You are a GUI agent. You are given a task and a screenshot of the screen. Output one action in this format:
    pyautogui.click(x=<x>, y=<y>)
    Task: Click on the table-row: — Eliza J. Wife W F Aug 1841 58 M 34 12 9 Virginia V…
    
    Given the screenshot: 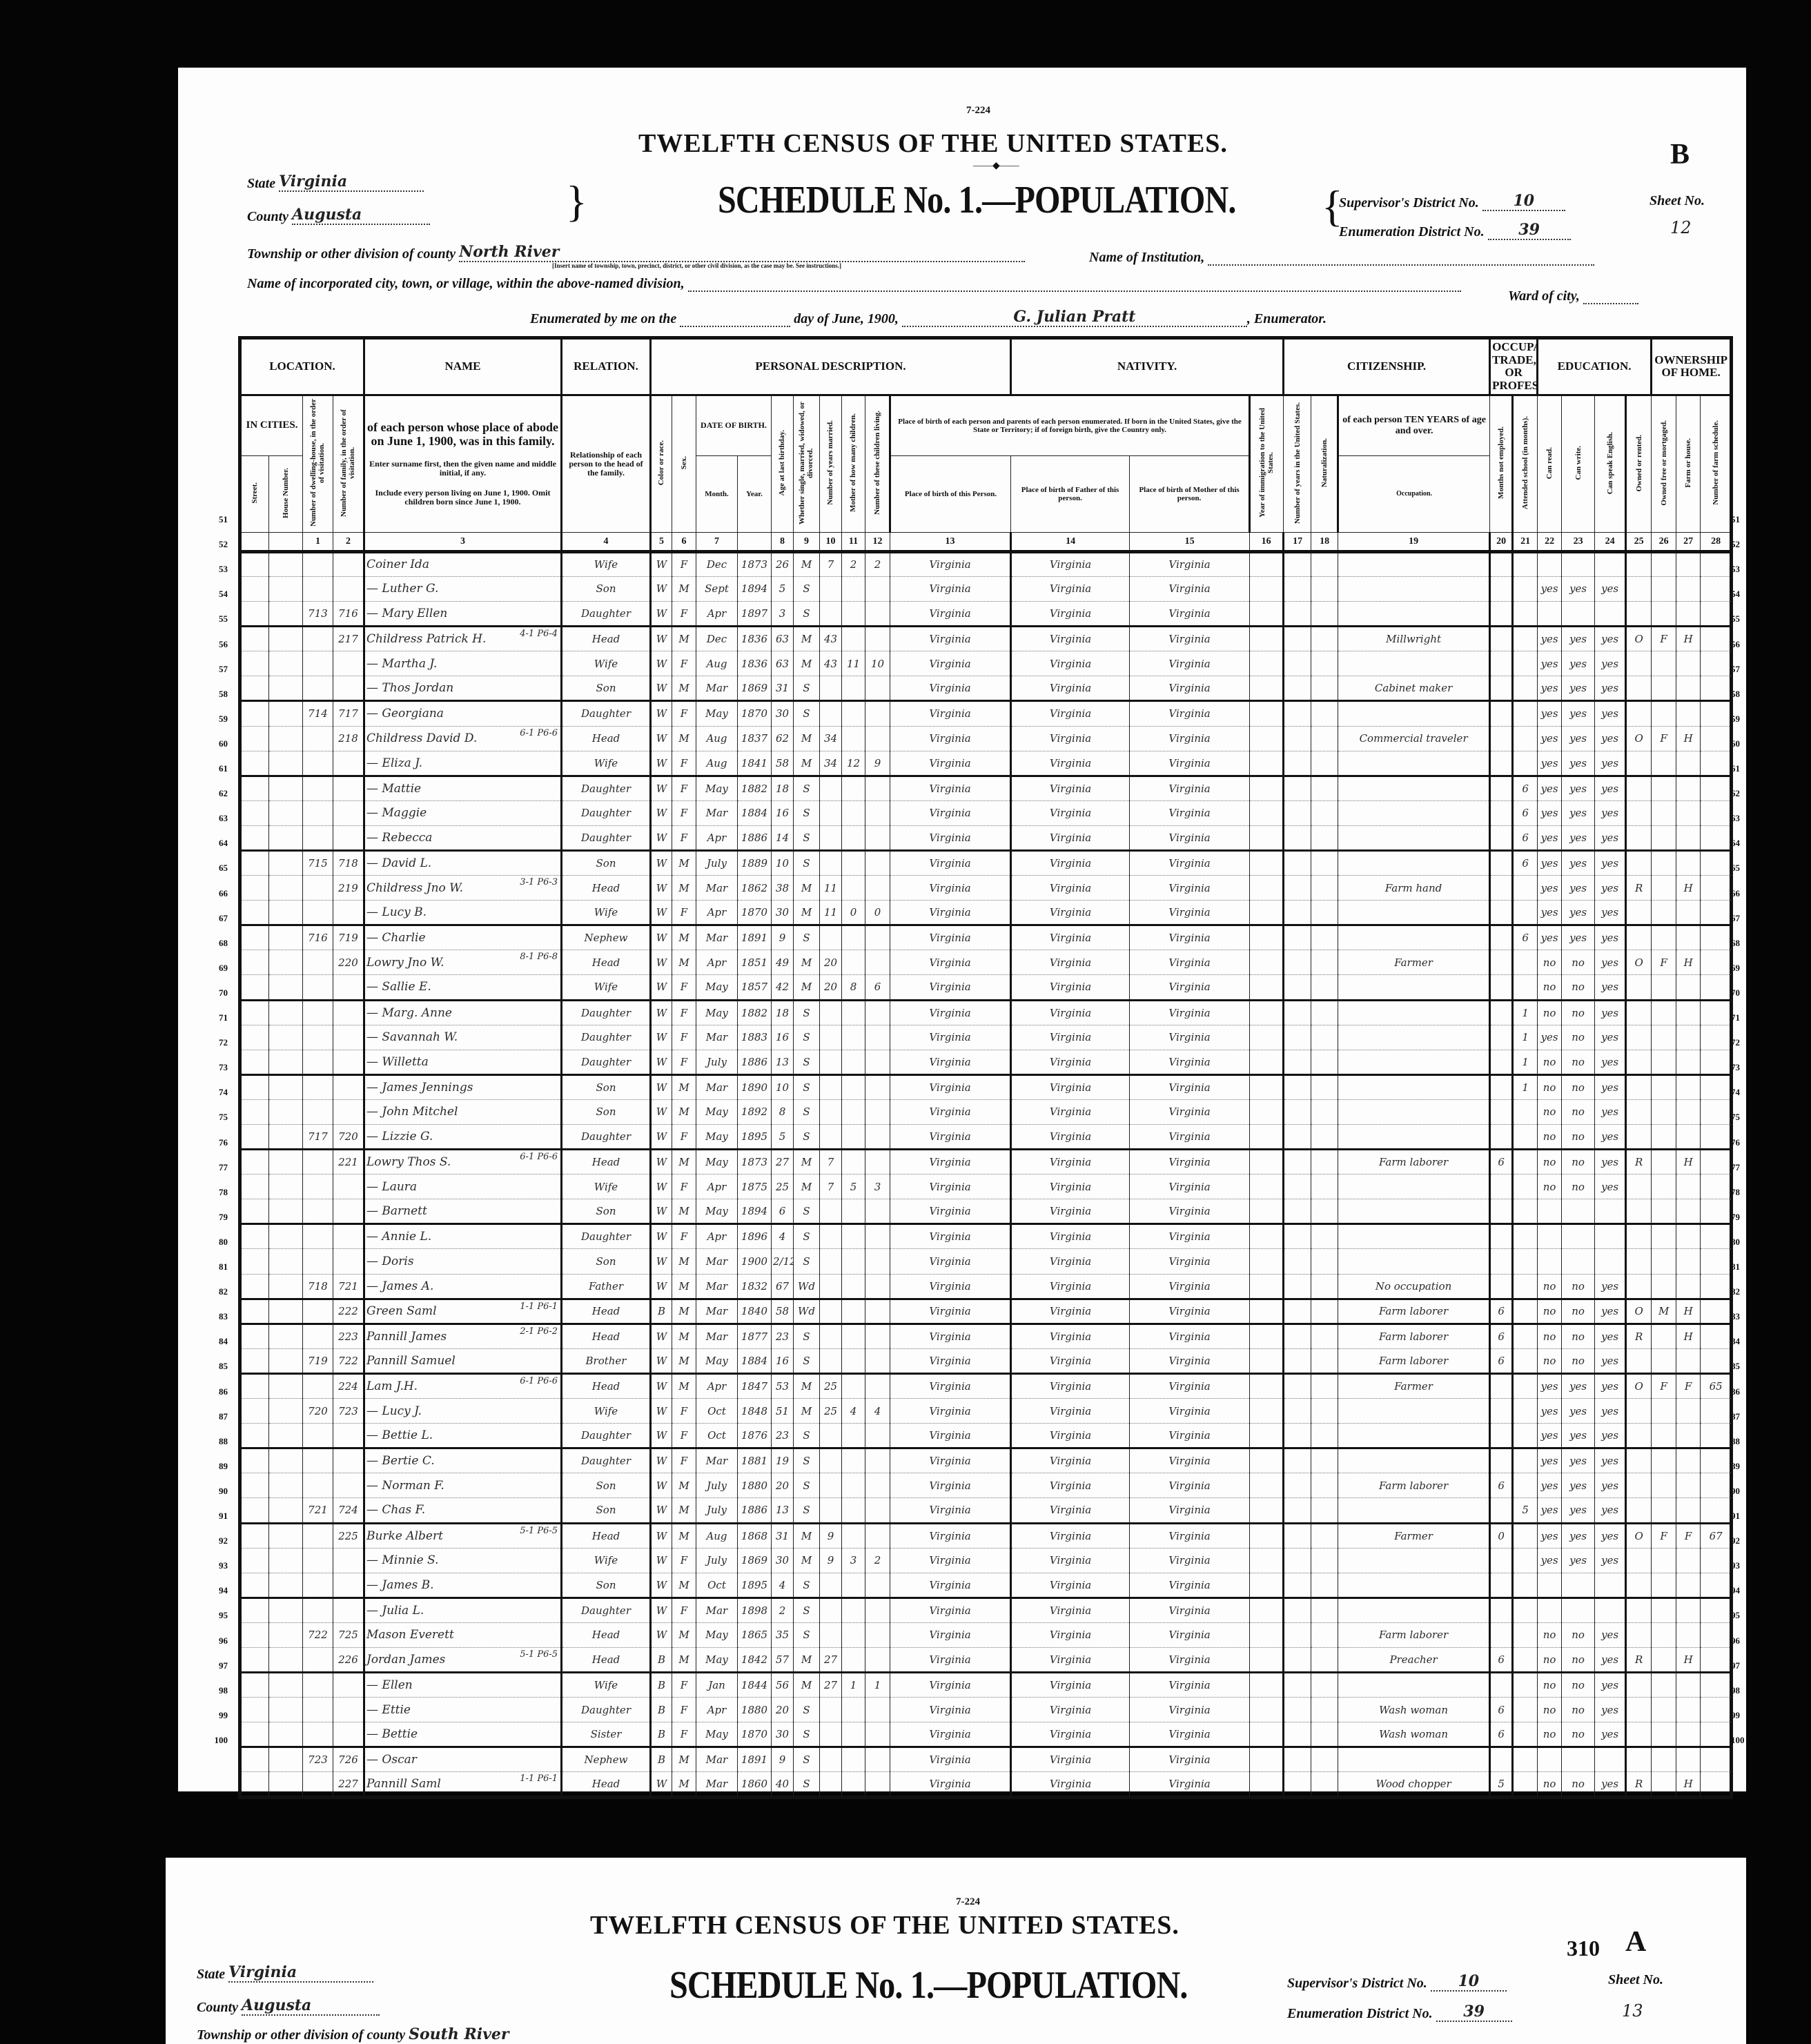 What is the action you would take?
    pyautogui.click(x=985, y=763)
    